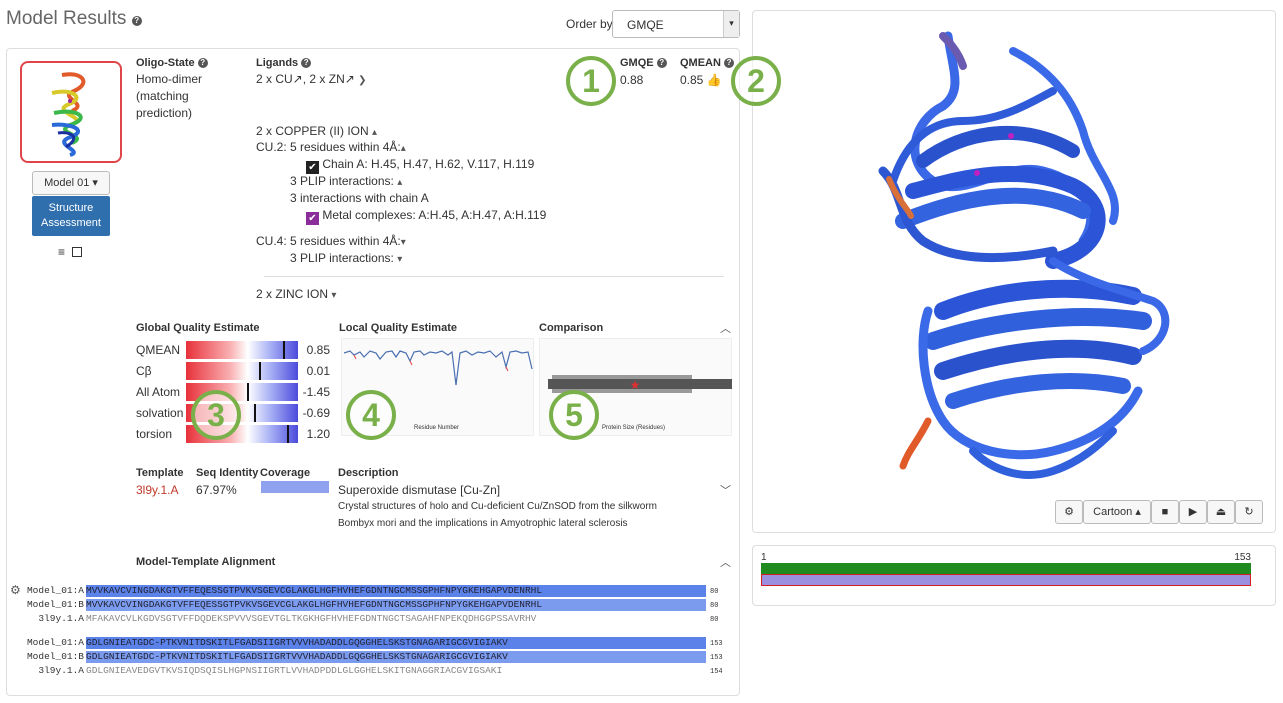 Image resolution: width=1283 pixels, height=703 pixels. Describe the element at coordinates (71, 183) in the screenshot. I see `model-selector-button: Model 01 ▾` at that location.